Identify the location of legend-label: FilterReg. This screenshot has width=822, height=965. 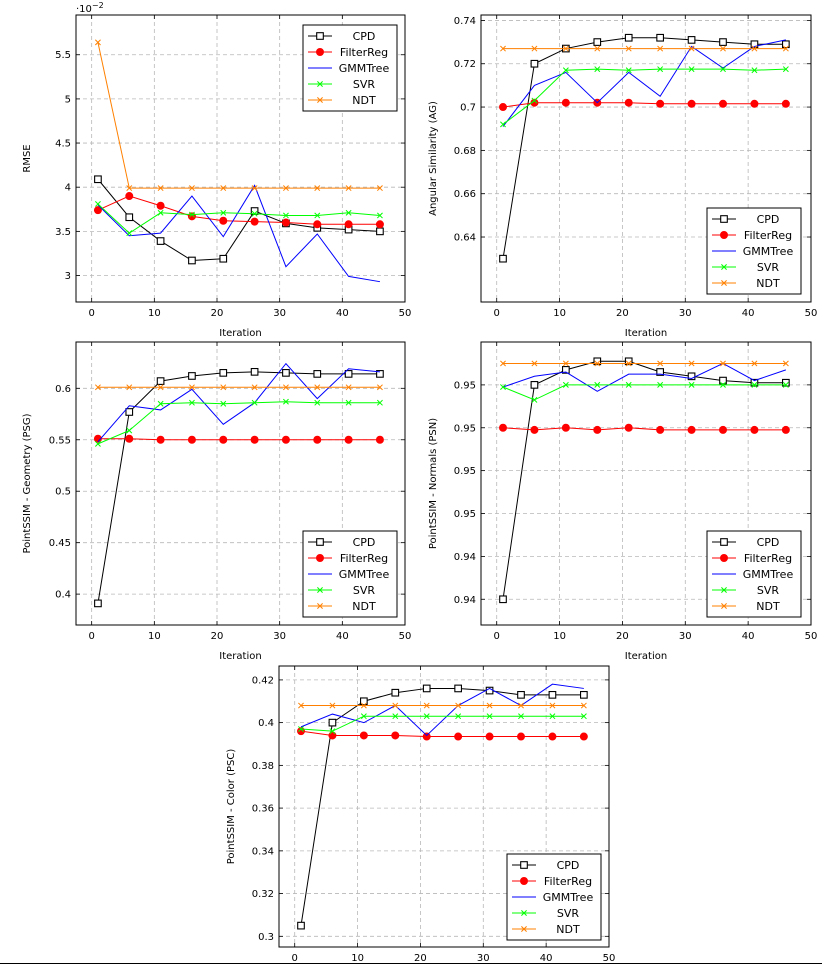
(364, 558).